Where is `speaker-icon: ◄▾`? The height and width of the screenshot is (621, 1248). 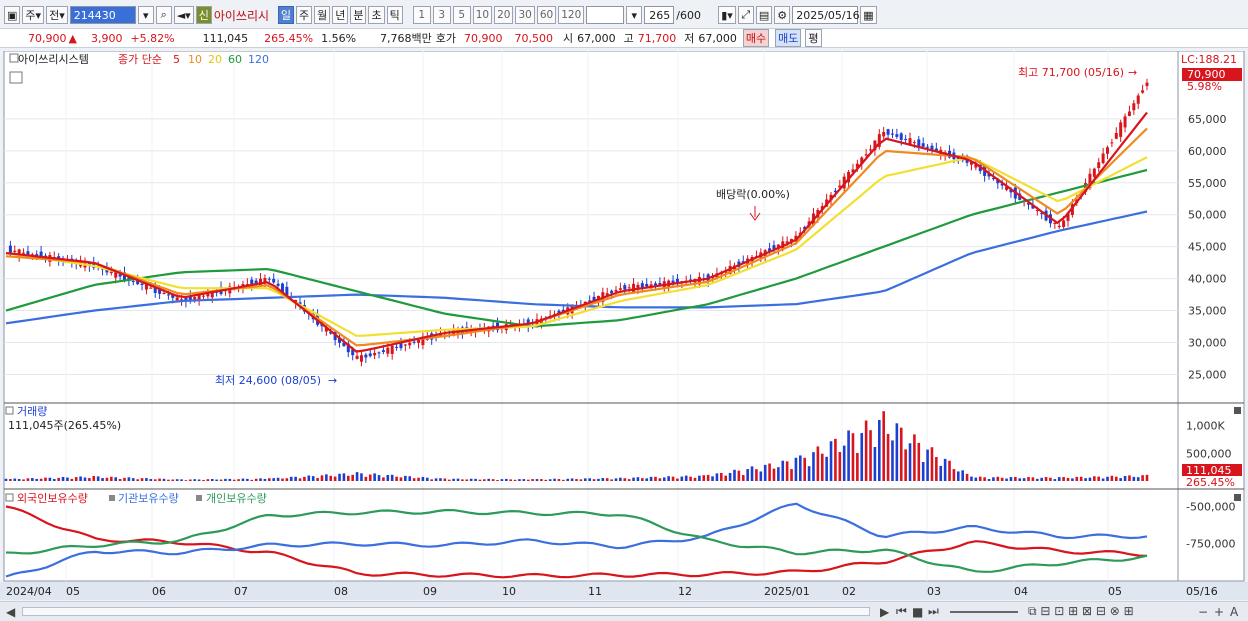 speaker-icon: ◄▾ is located at coordinates (183, 15).